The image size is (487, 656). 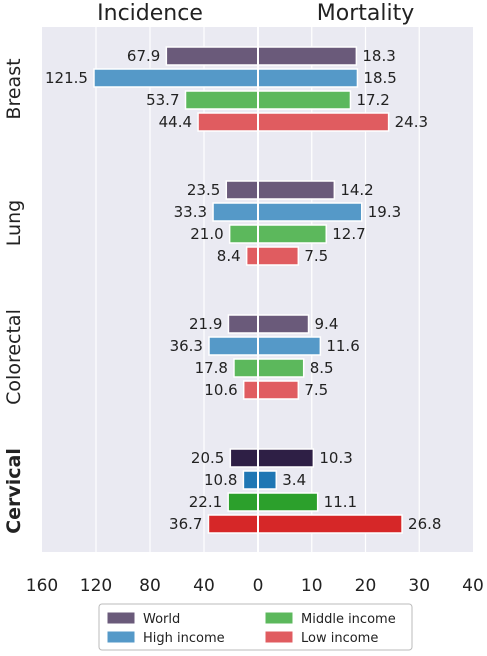 I want to click on mortality-value-label: 14.2, so click(x=356, y=190).